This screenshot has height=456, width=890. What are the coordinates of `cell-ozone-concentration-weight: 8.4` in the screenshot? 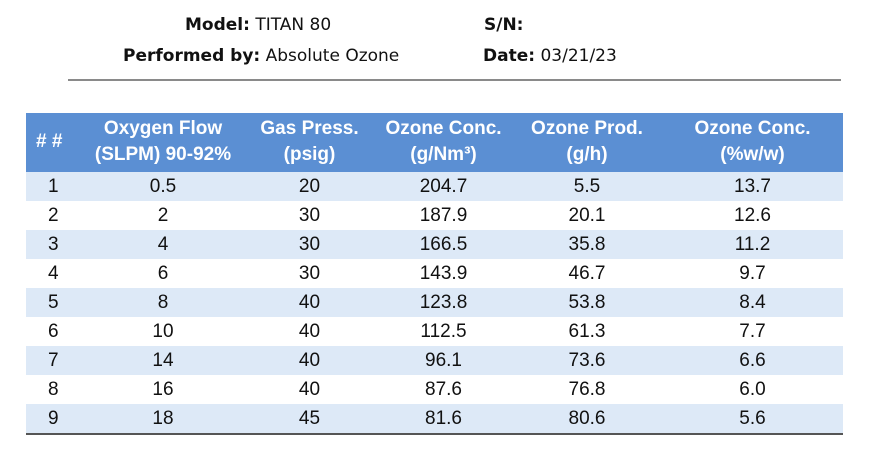 It's located at (752, 302).